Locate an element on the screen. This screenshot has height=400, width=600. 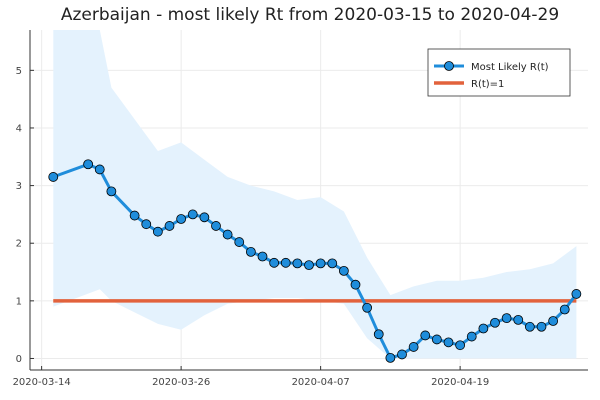
x-tick-label: 2020-03-26 is located at coordinates (181, 382).